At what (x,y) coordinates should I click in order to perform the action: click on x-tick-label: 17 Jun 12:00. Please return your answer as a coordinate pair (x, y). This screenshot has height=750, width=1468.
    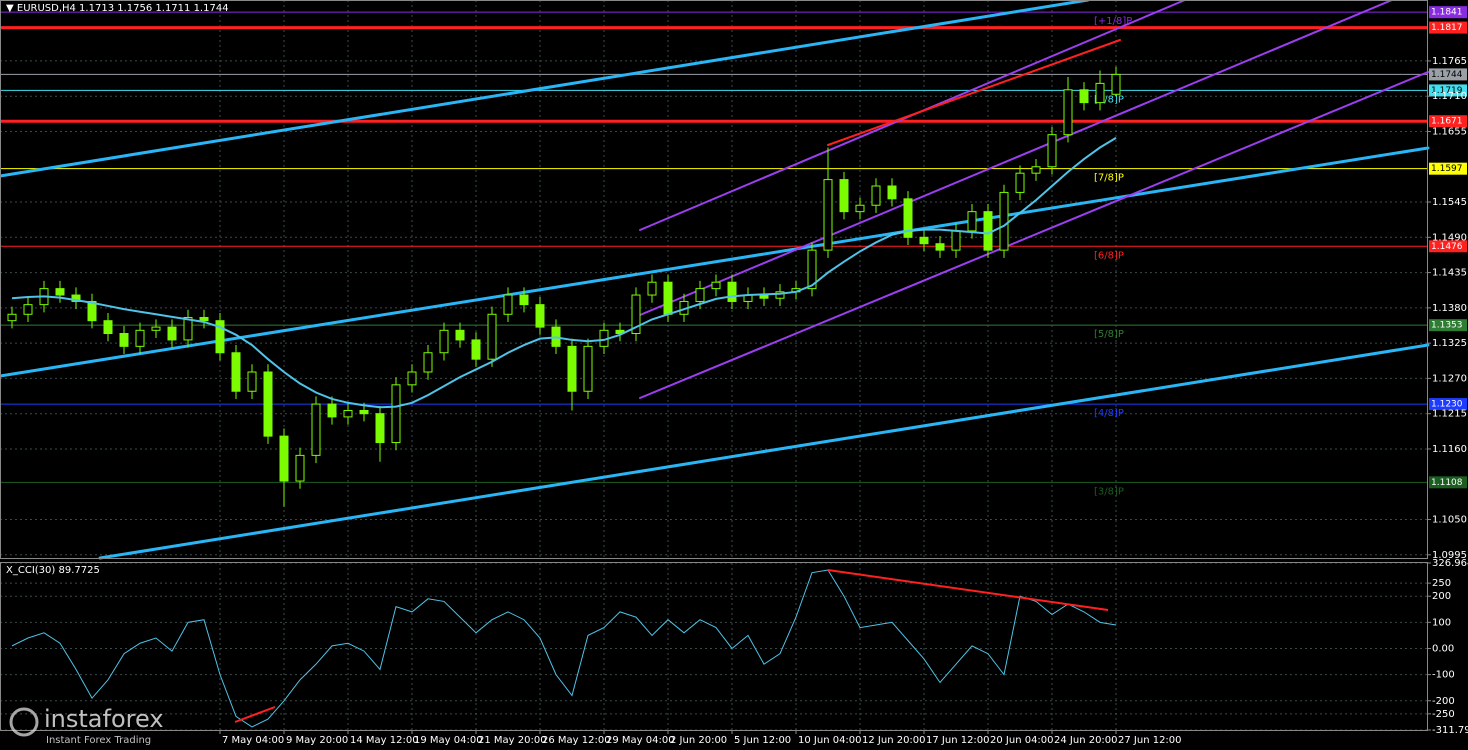
    Looking at the image, I should click on (958, 740).